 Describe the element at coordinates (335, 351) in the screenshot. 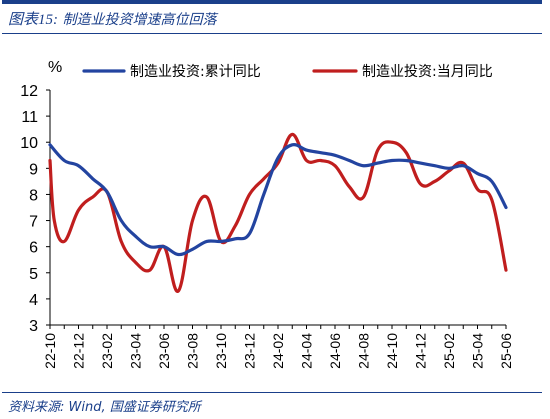

I see `x-tick-label: 24-06` at that location.